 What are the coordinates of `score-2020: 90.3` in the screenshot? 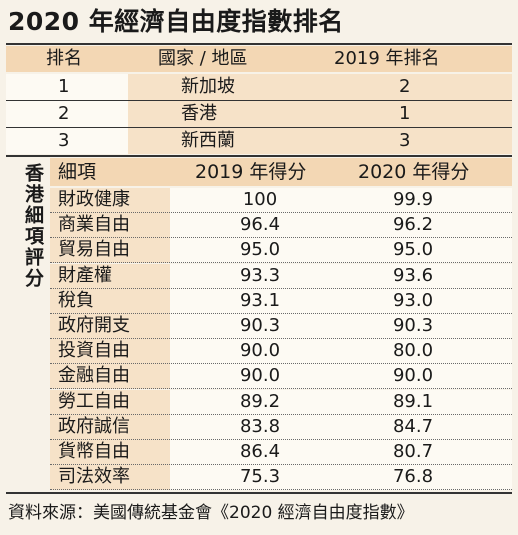 It's located at (413, 325).